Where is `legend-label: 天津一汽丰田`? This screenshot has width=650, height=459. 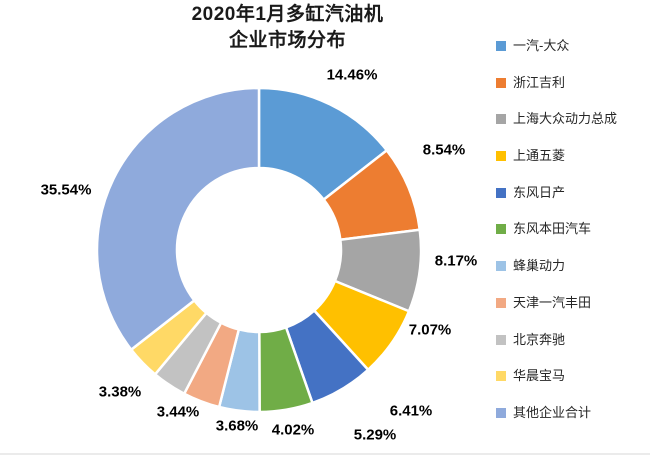
legend-label: 天津一汽丰田 is located at coordinates (552, 302).